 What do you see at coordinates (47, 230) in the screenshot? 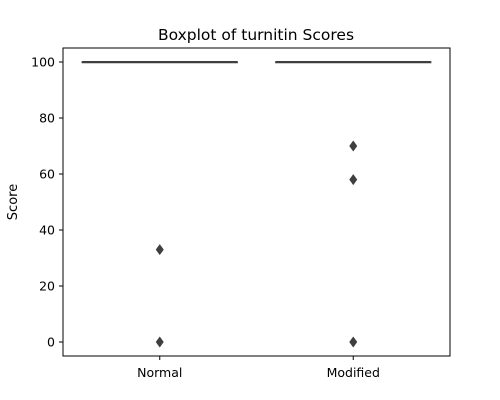
I see `y-tick-label: 40` at bounding box center [47, 230].